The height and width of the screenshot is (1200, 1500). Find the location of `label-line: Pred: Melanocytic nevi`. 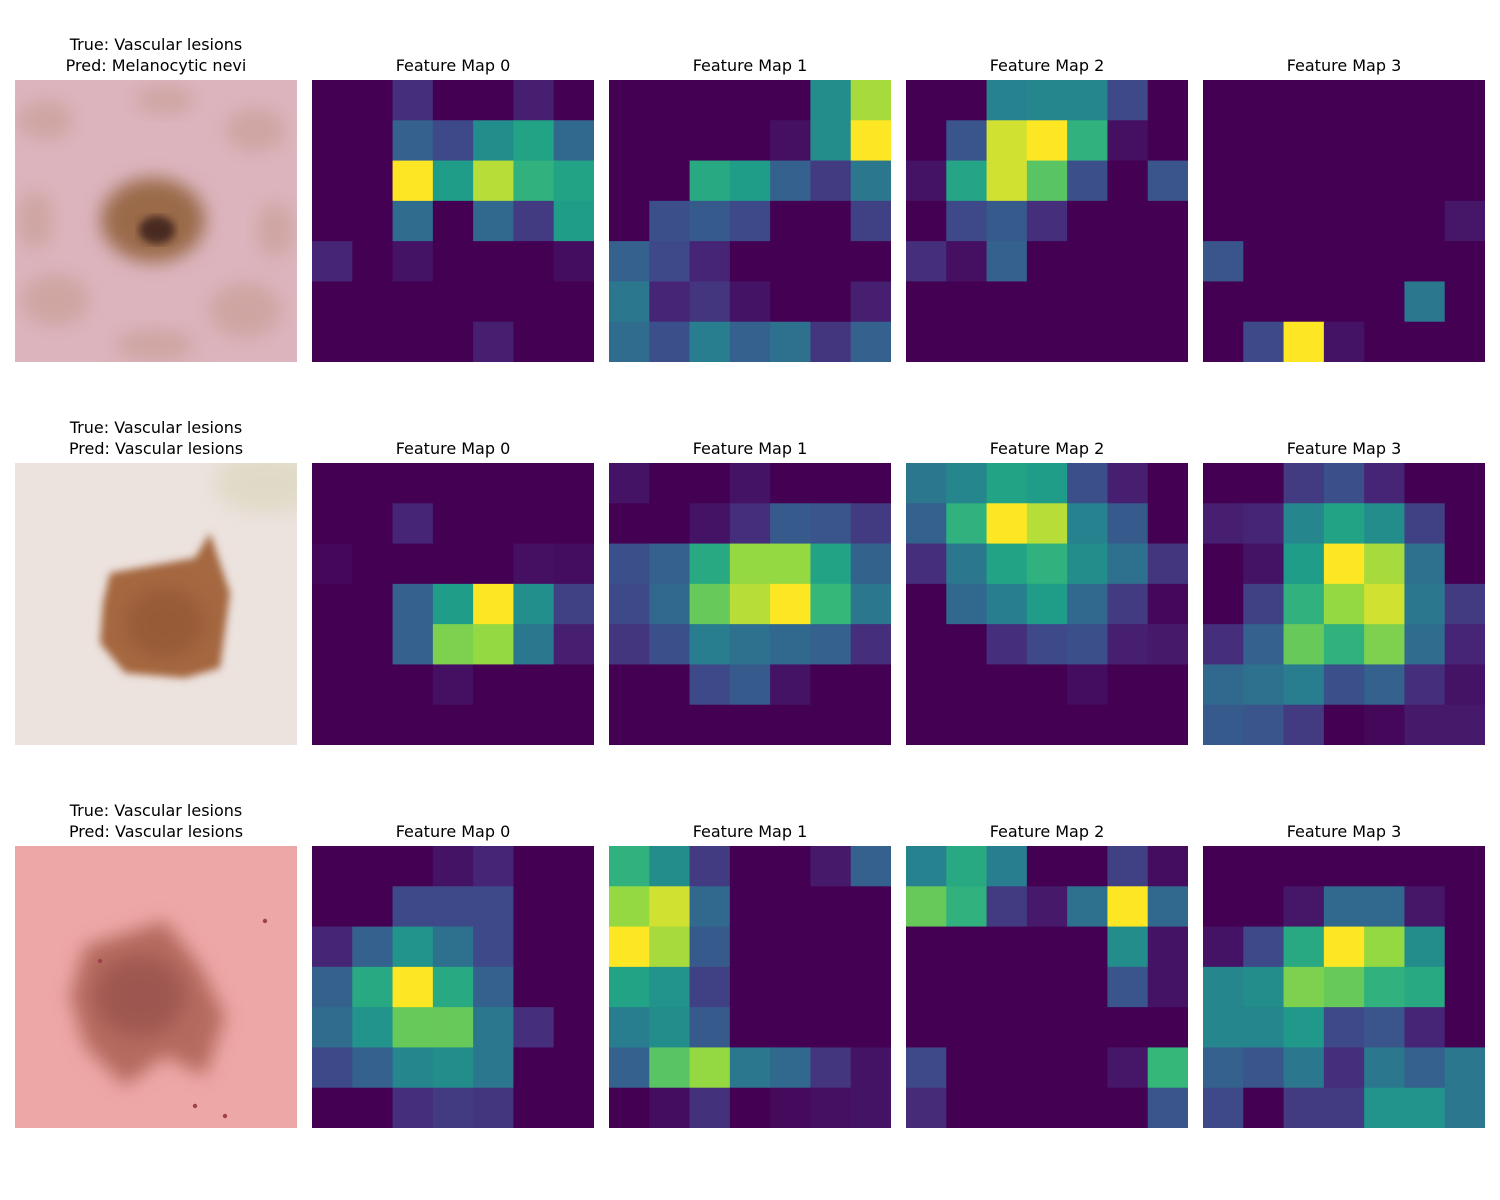

label-line: Pred: Melanocytic nevi is located at coordinates (156, 65).